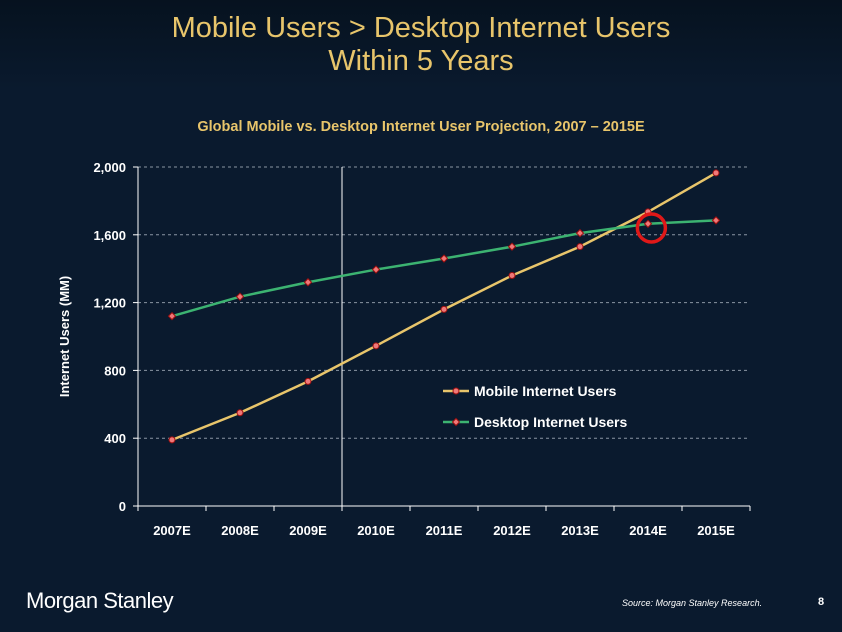  I want to click on slide-title-line-2: Within 5 Years, so click(421, 61).